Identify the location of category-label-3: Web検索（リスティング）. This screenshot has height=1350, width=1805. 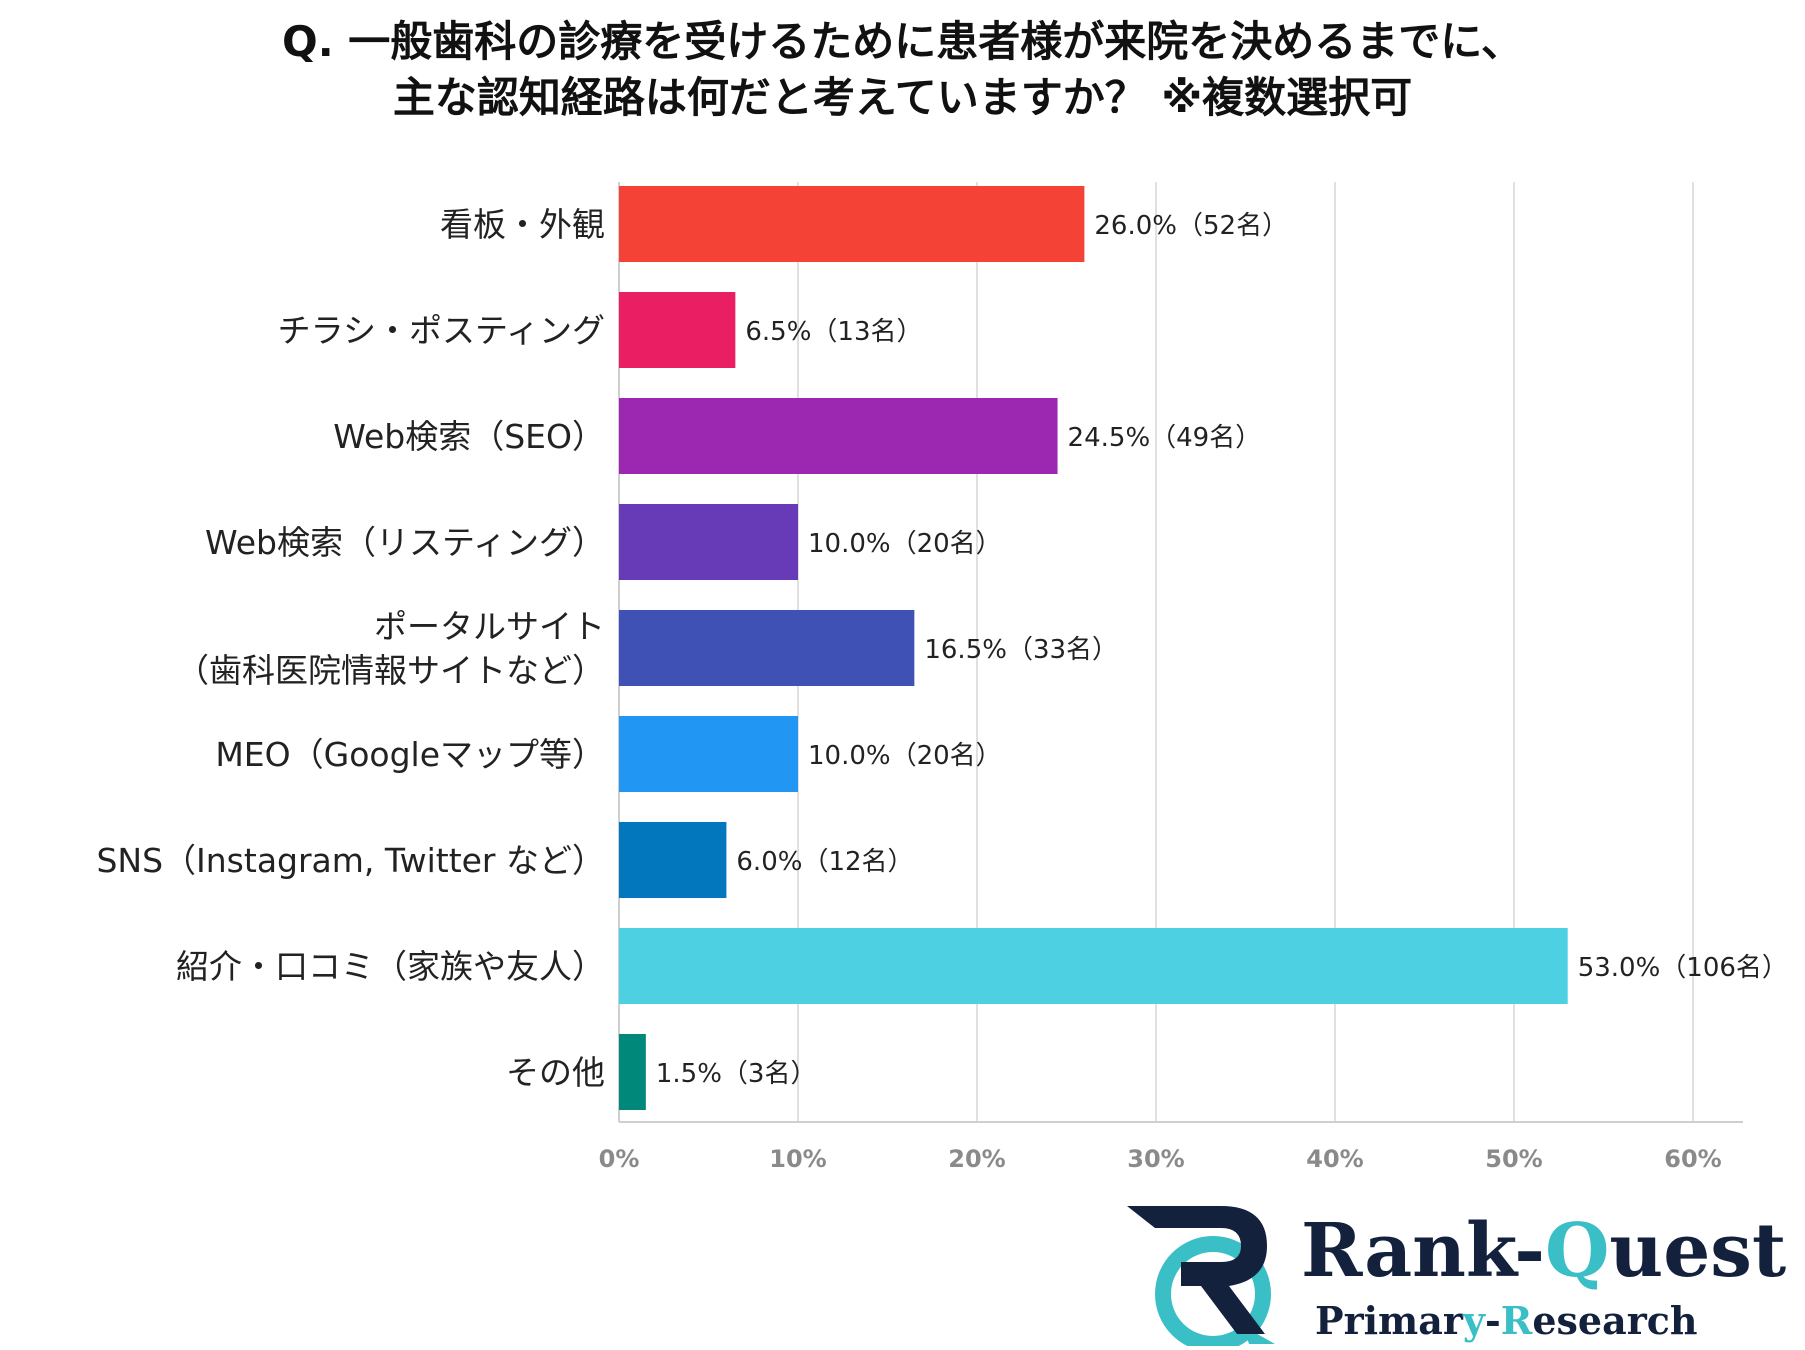
(405, 542).